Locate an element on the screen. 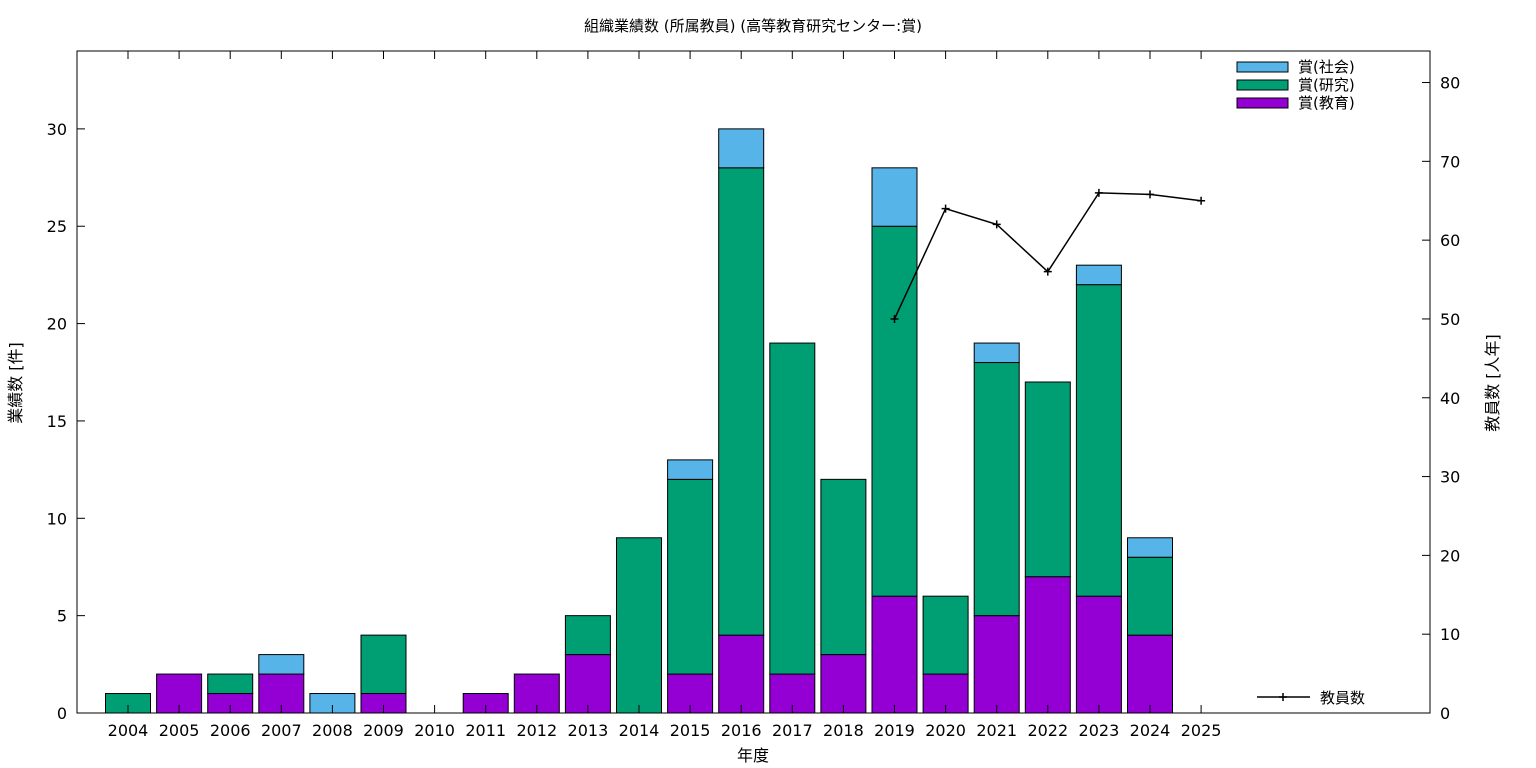  y-axis-label: 業績数 [件] is located at coordinates (15, 383).